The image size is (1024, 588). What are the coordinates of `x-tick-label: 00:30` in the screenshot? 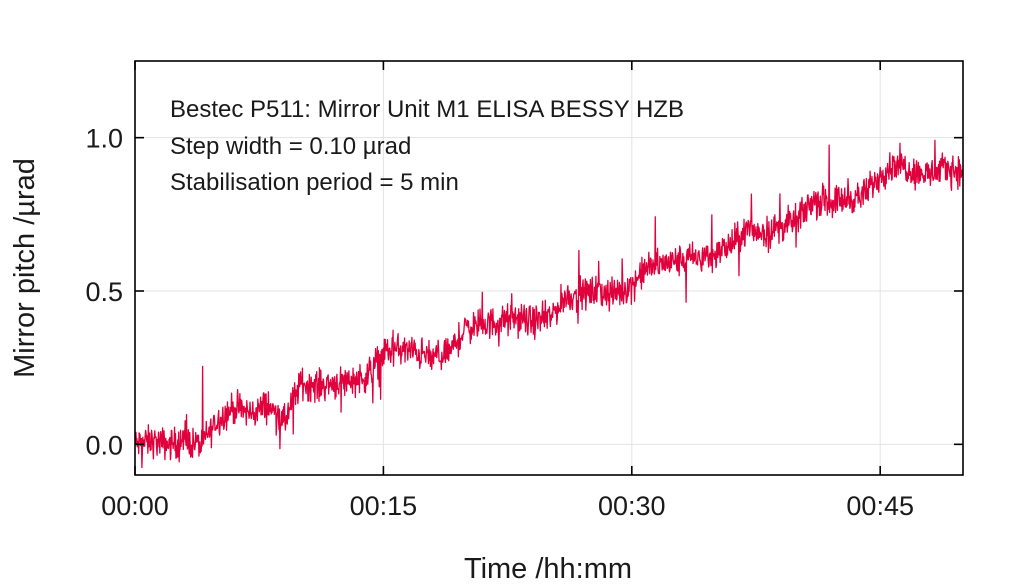 It's located at (632, 506).